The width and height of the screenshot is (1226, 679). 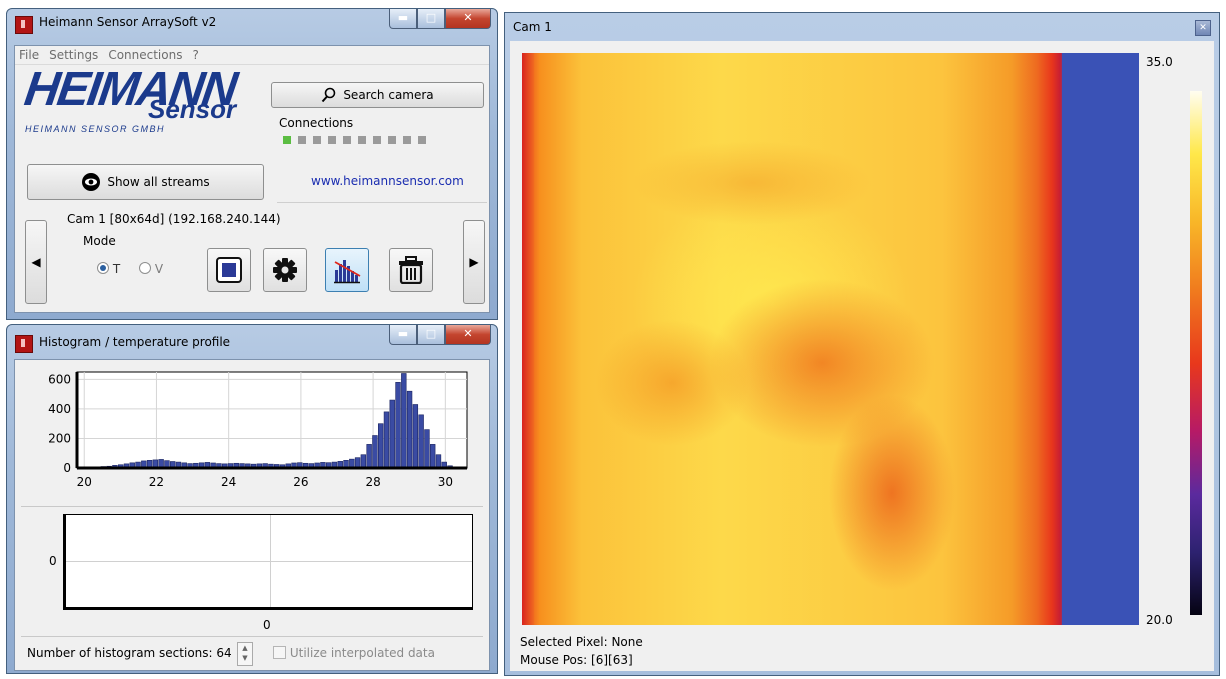 I want to click on show-all-streams-button: Show all streams, so click(x=145, y=182).